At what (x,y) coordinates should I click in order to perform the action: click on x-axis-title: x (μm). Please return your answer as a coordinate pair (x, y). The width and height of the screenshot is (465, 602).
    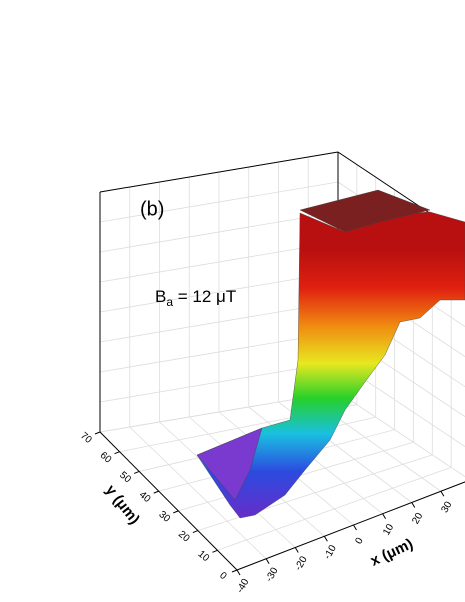
    Looking at the image, I should click on (392, 552).